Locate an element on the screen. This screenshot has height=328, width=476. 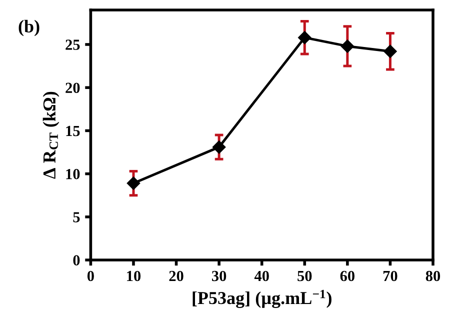
x-tick-label: 60 is located at coordinates (347, 276).